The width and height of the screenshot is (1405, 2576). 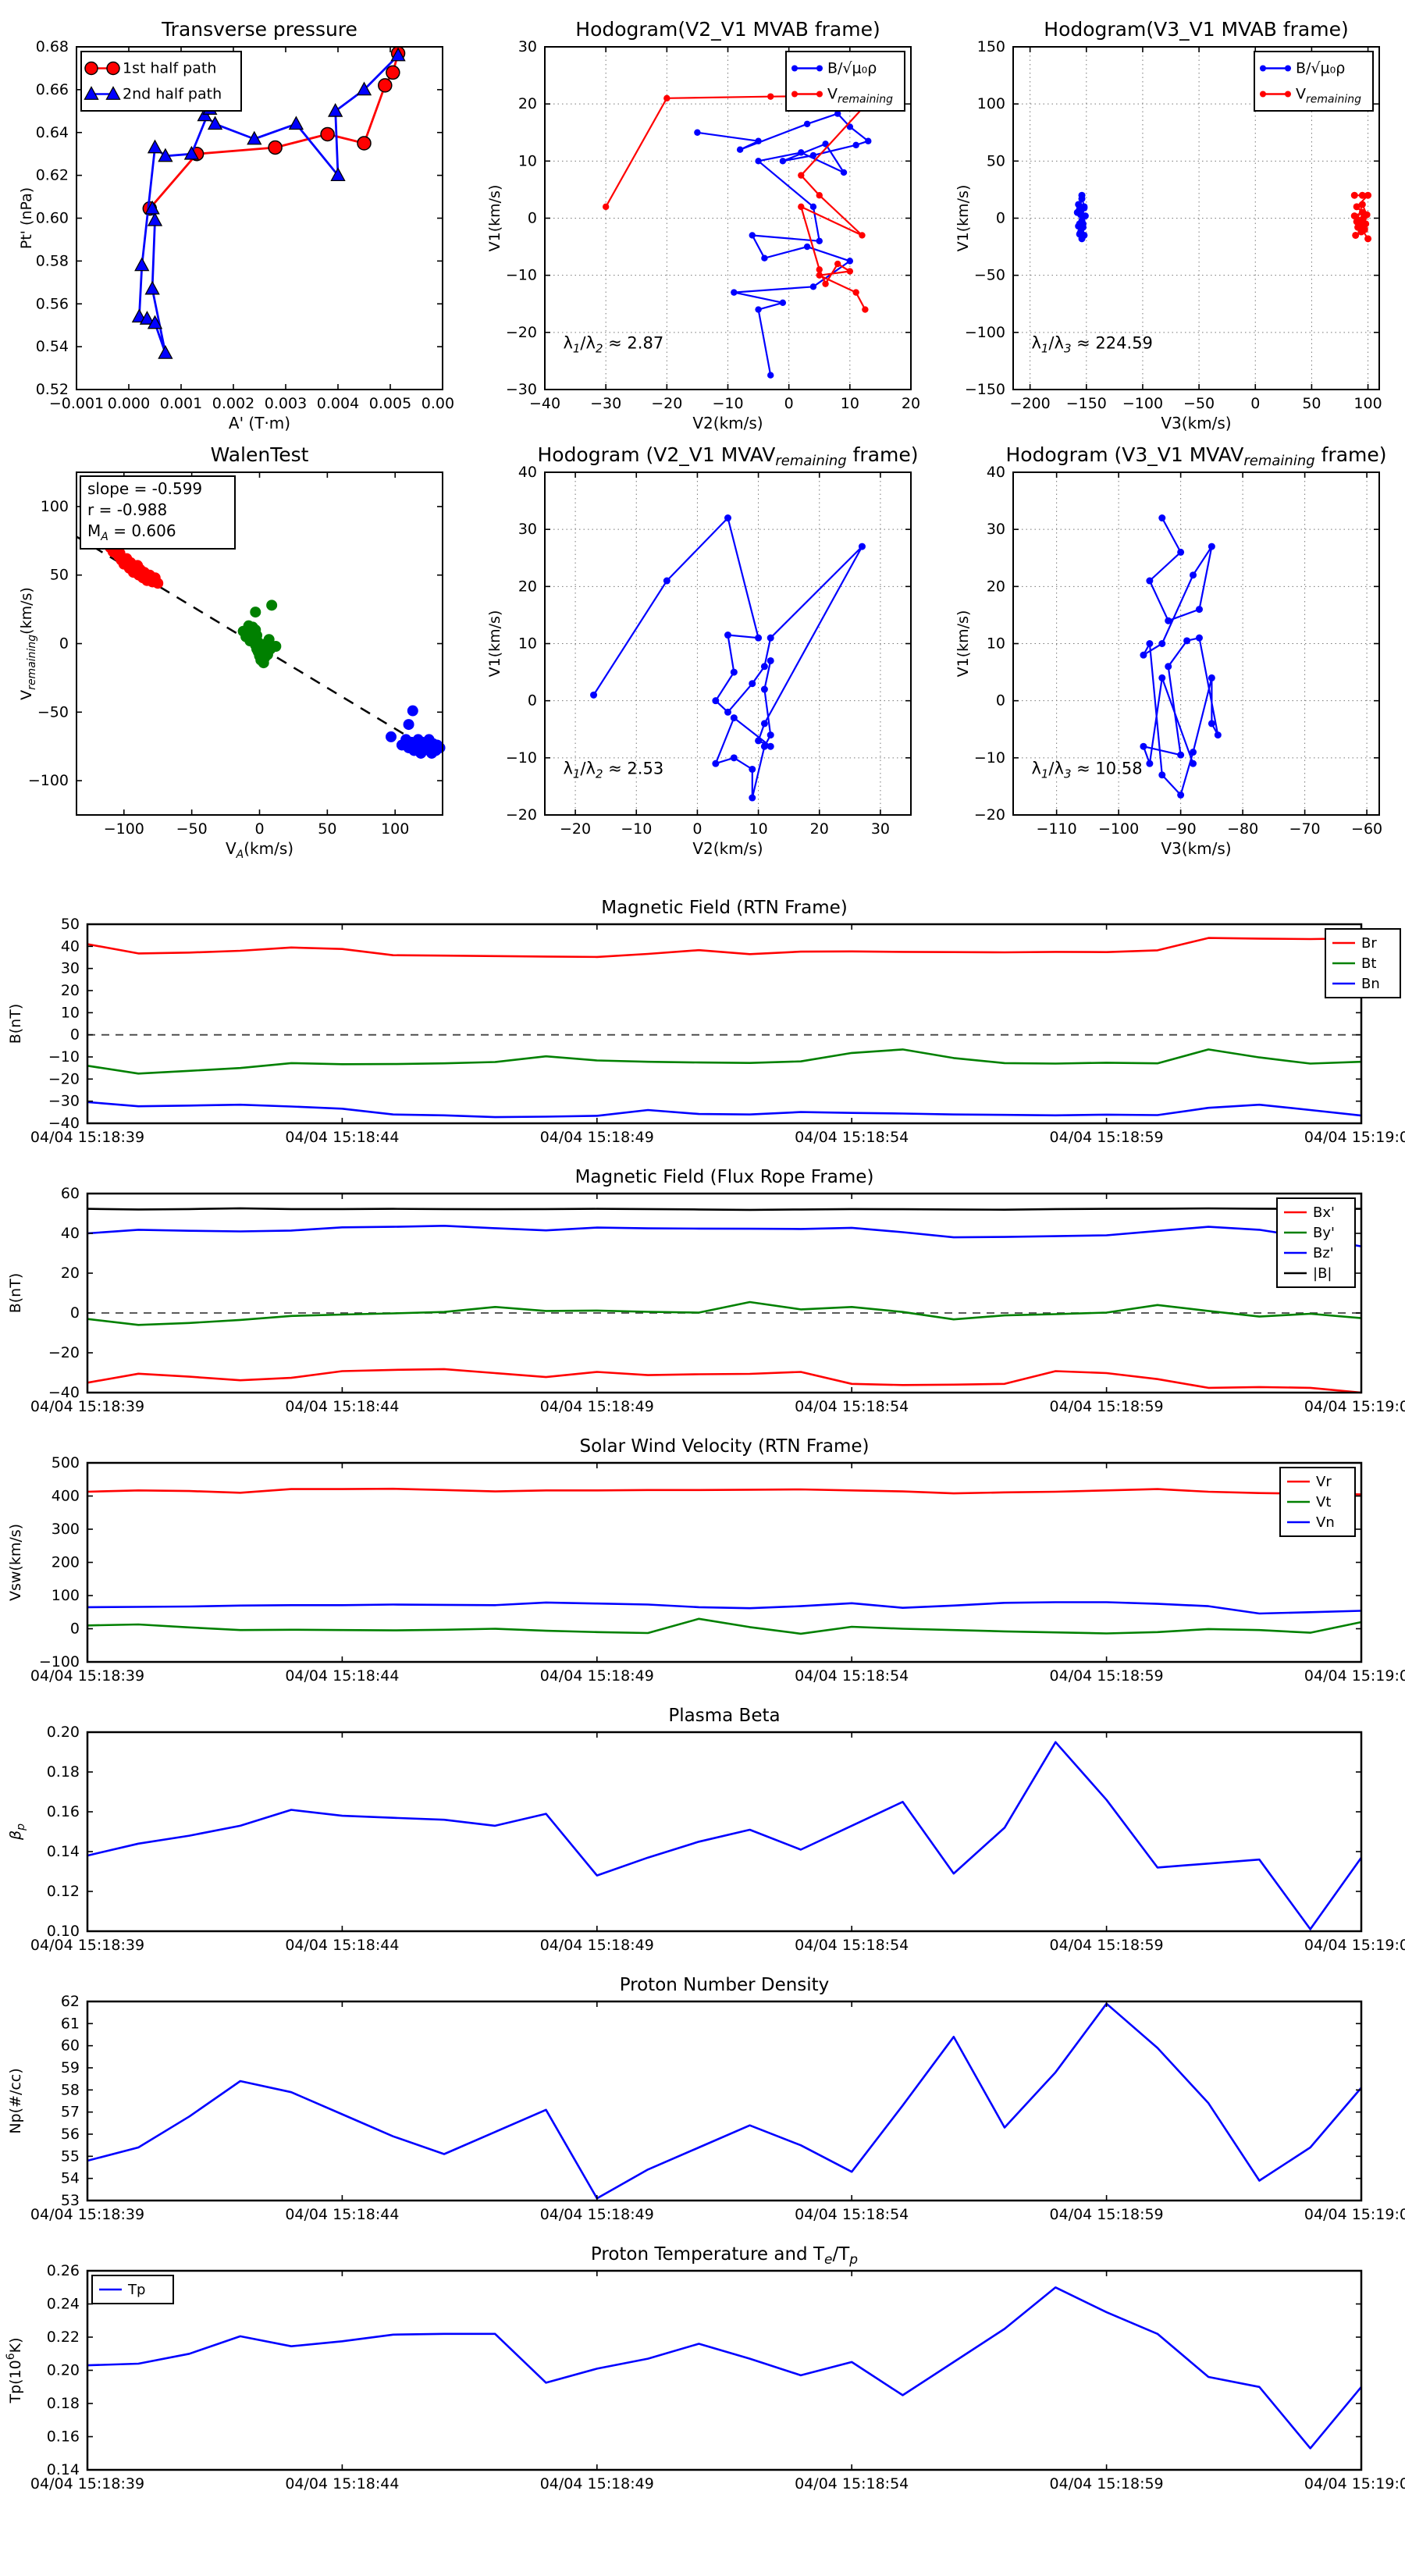 What do you see at coordinates (724, 1491) in the screenshot?
I see `series-Vr` at bounding box center [724, 1491].